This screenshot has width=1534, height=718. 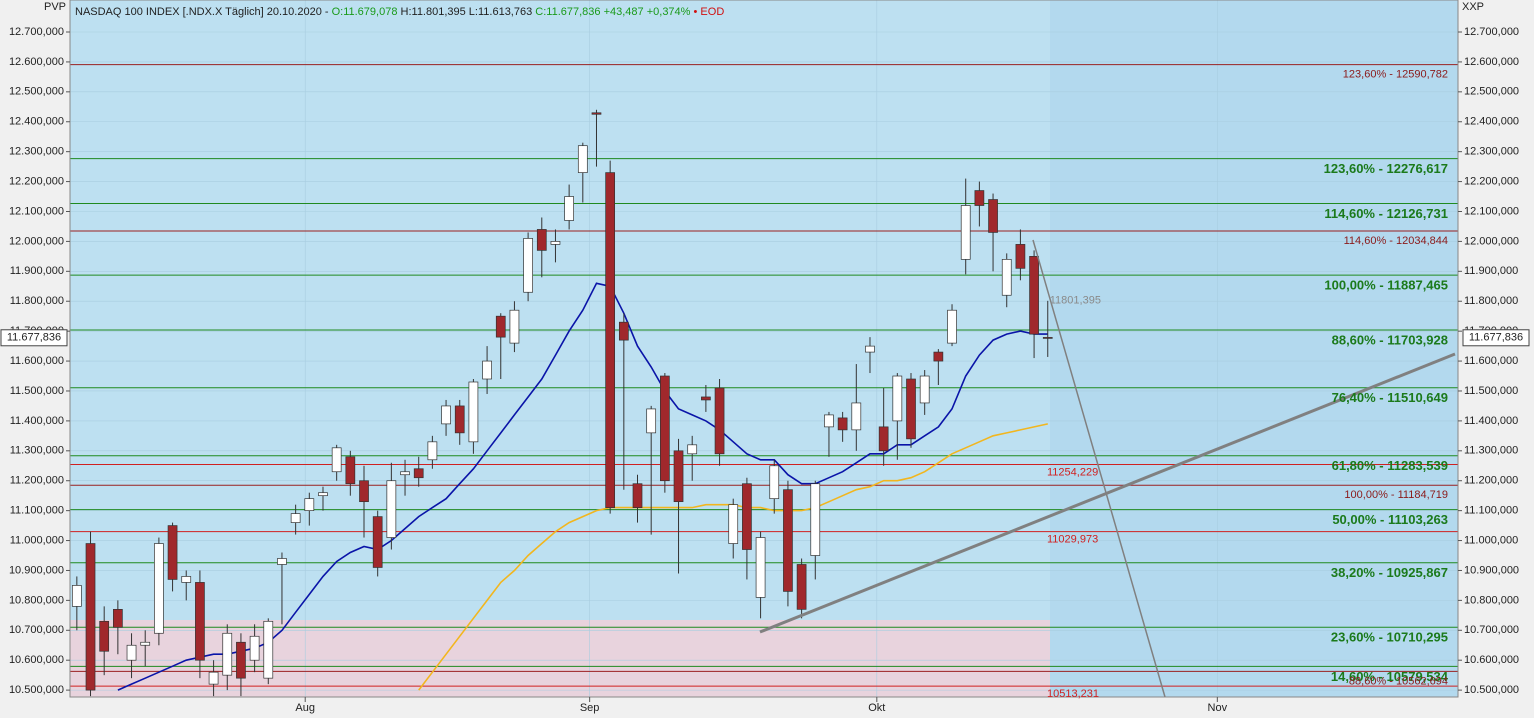 I want to click on header-high-low: H:11.801,395 L:11.613,763, so click(x=467, y=12).